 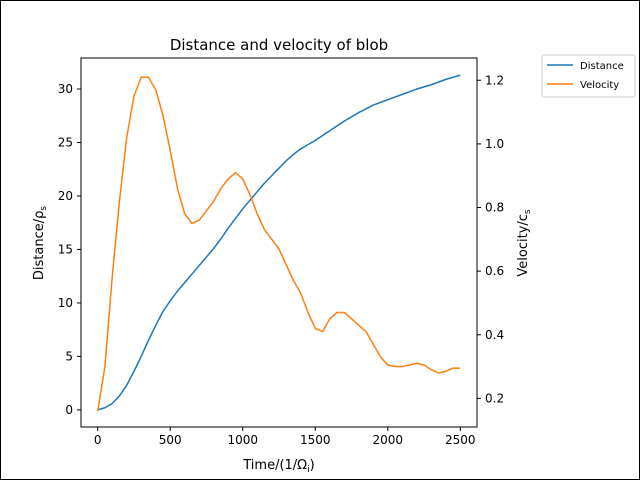 I want to click on x-tick-label: 0, so click(x=98, y=440).